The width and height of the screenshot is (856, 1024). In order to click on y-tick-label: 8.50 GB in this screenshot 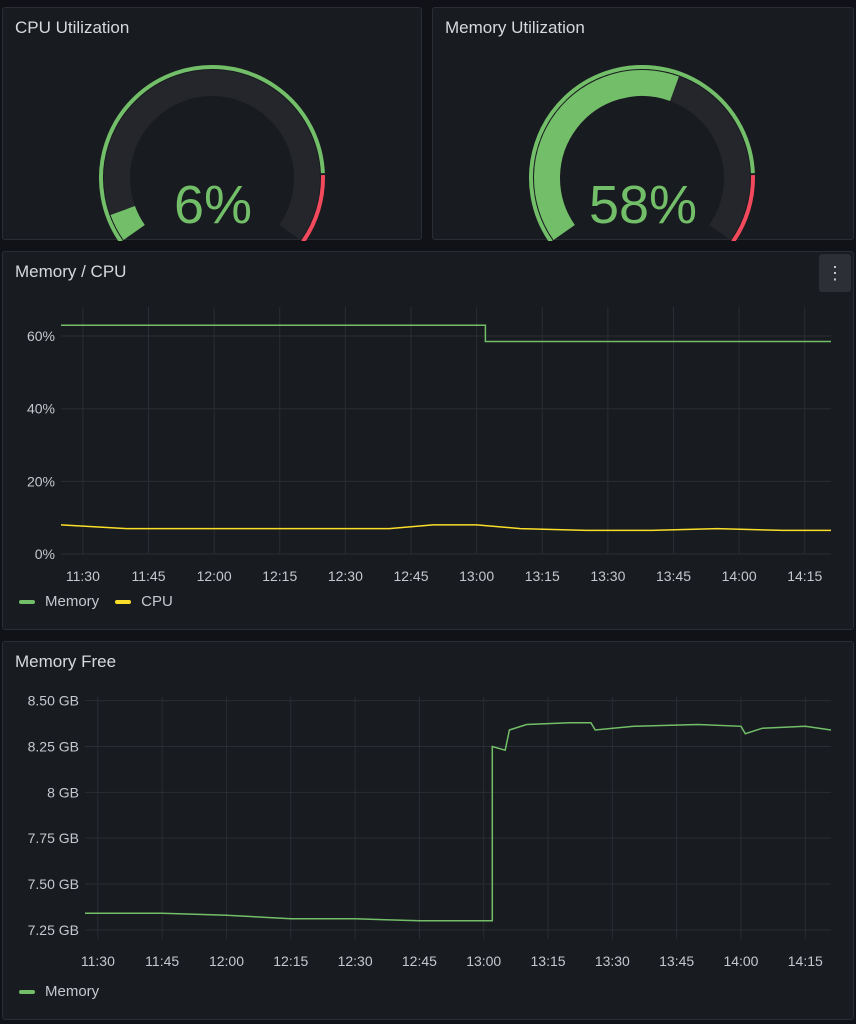, I will do `click(53, 701)`.